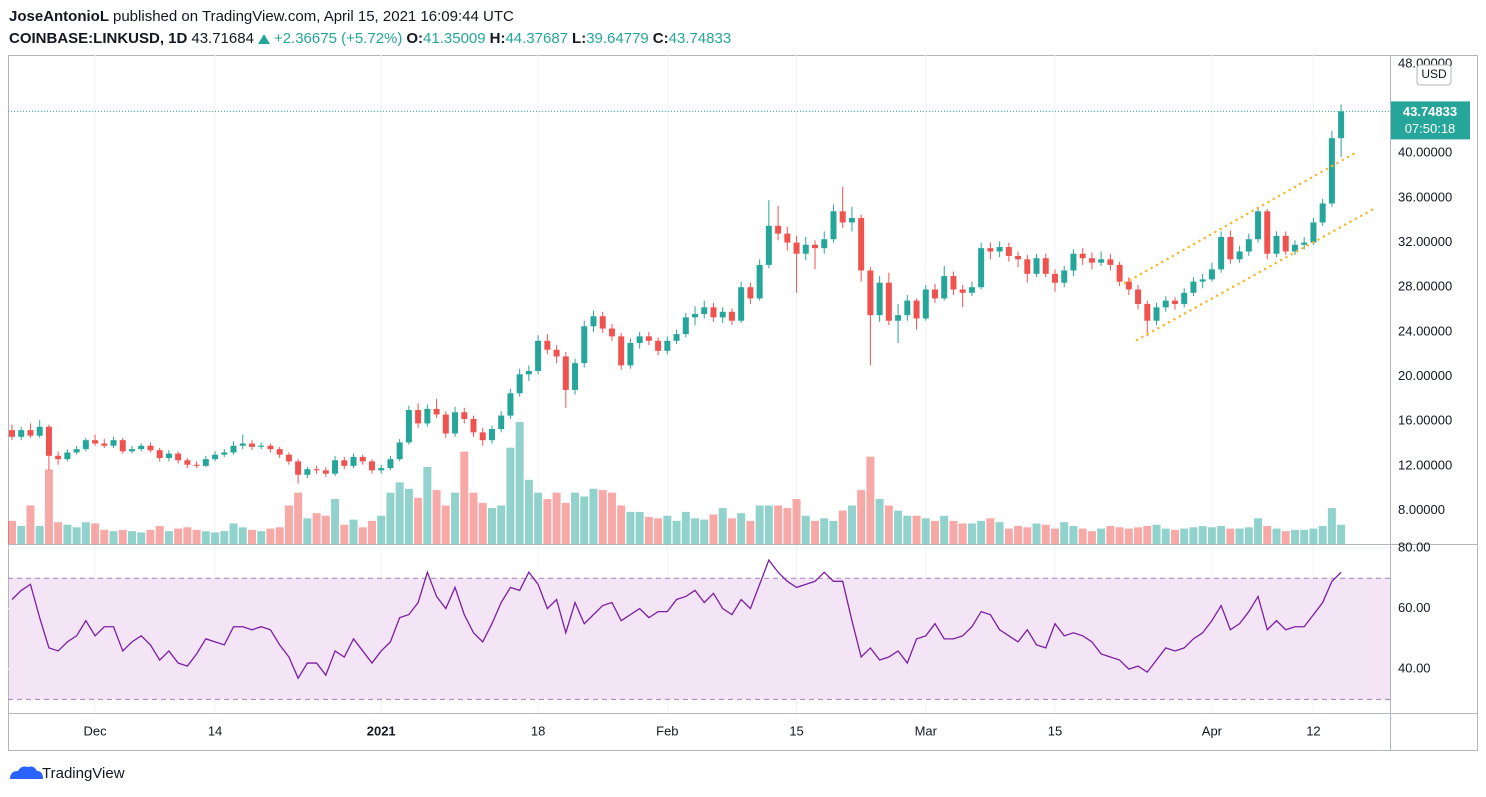 The height and width of the screenshot is (797, 1486). I want to click on trendlines, so click(1251, 246).